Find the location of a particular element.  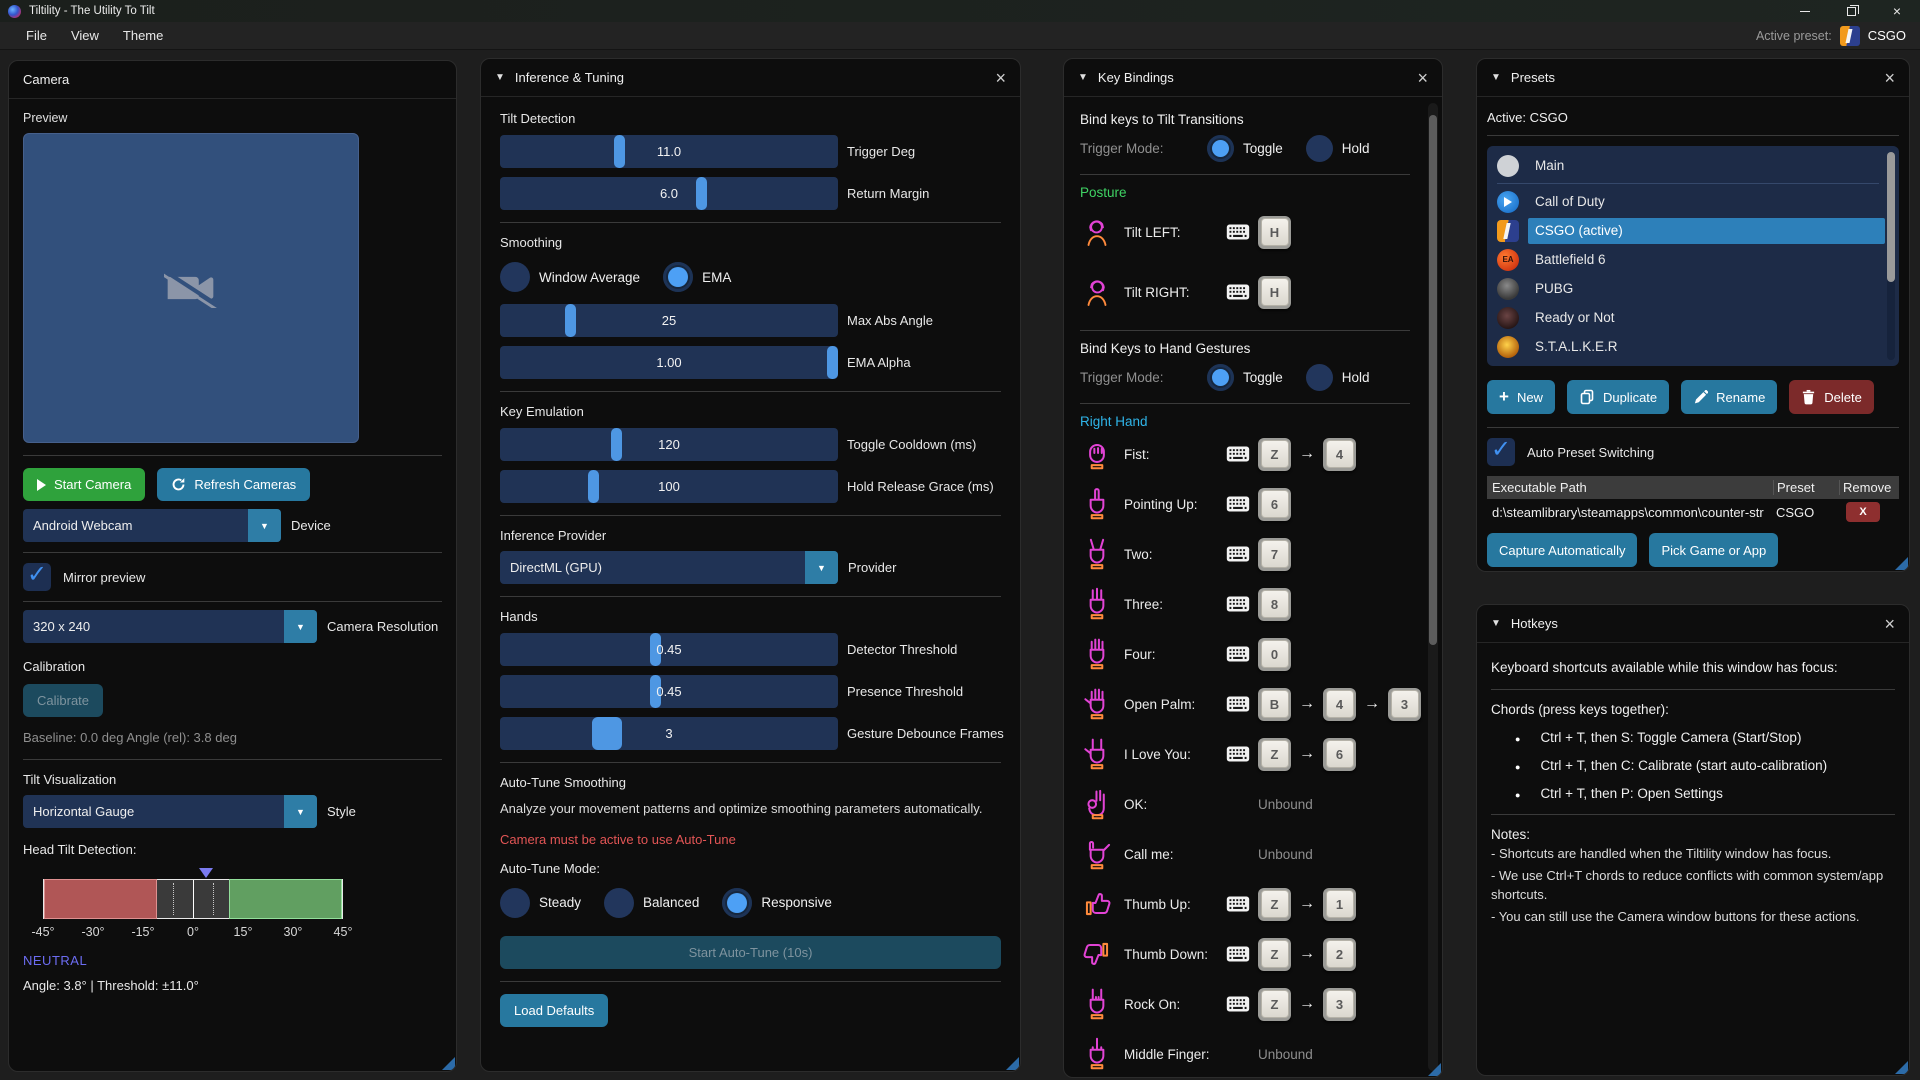

preset-row-battlefield-6: EA Battlefield 6 is located at coordinates (1689, 259).